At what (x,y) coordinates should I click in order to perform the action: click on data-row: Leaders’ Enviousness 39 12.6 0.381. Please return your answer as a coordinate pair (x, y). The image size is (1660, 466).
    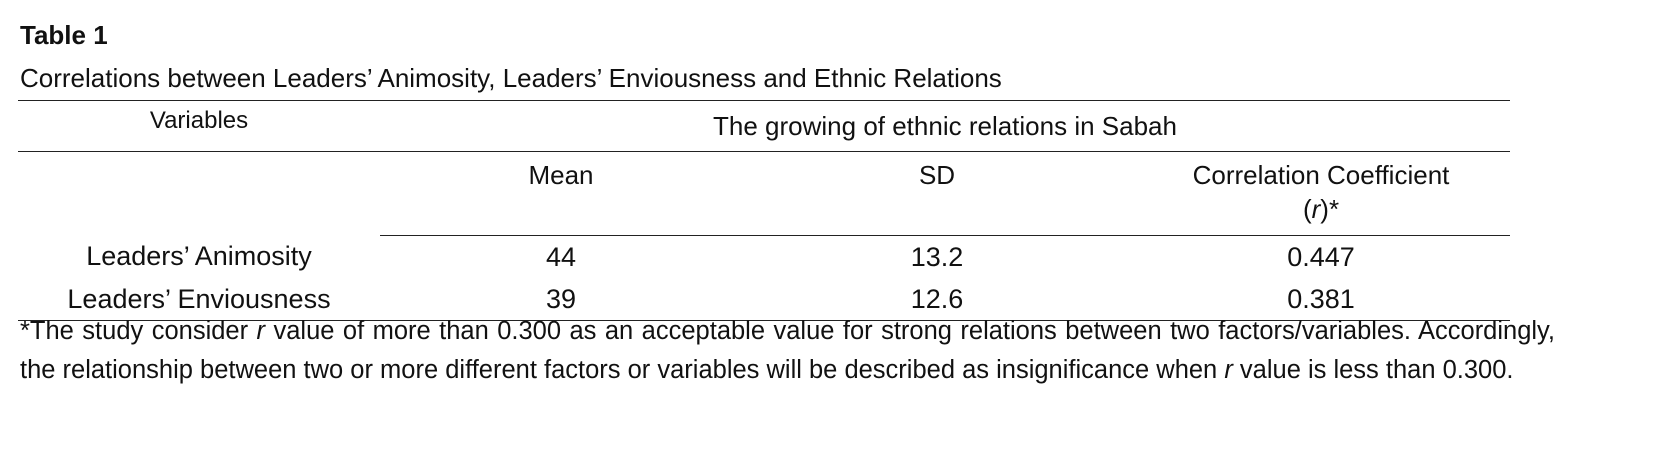
    Looking at the image, I should click on (764, 299).